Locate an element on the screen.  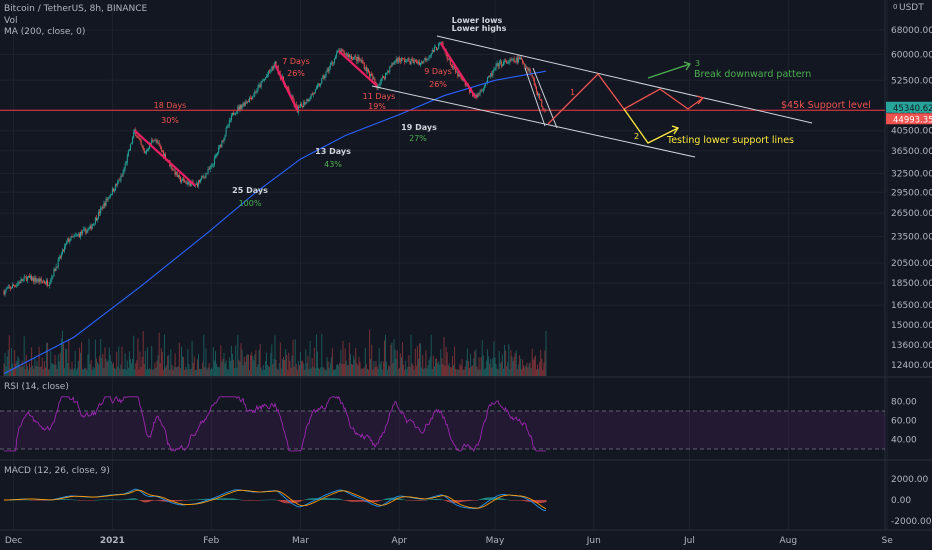
rsi-legend: RSI (14, close) is located at coordinates (36, 387).